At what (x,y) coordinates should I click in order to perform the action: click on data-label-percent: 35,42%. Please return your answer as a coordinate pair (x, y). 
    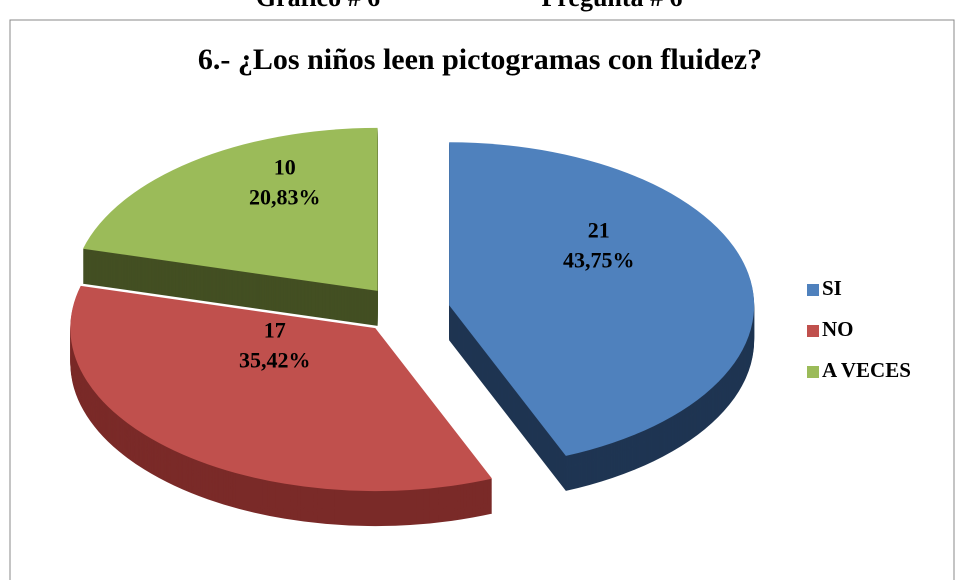
    Looking at the image, I should click on (275, 359).